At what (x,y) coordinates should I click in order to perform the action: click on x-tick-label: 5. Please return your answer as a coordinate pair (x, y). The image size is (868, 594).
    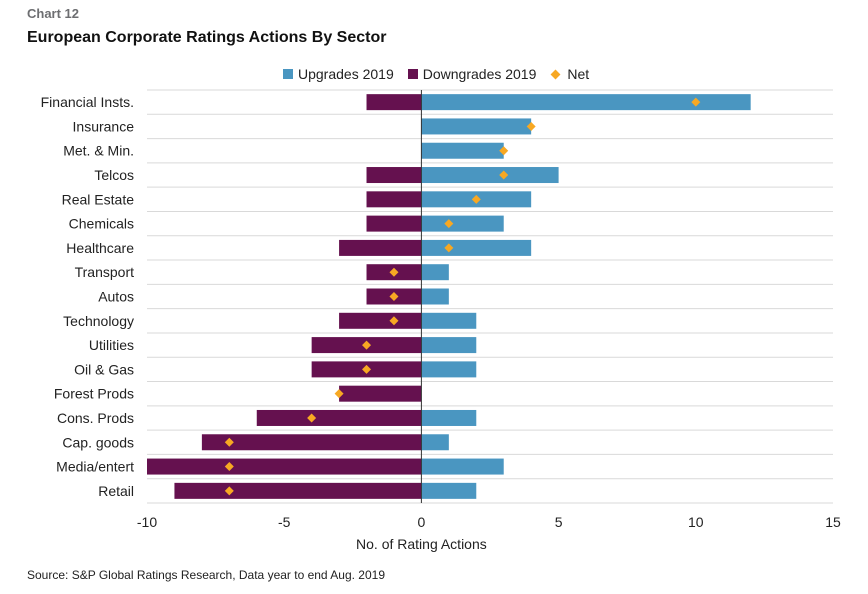
    Looking at the image, I should click on (559, 522).